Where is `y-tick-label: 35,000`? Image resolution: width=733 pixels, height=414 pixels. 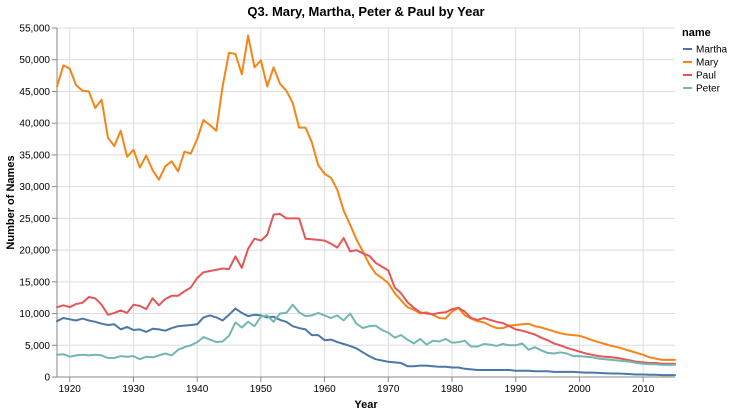
y-tick-label: 35,000 is located at coordinates (34, 155).